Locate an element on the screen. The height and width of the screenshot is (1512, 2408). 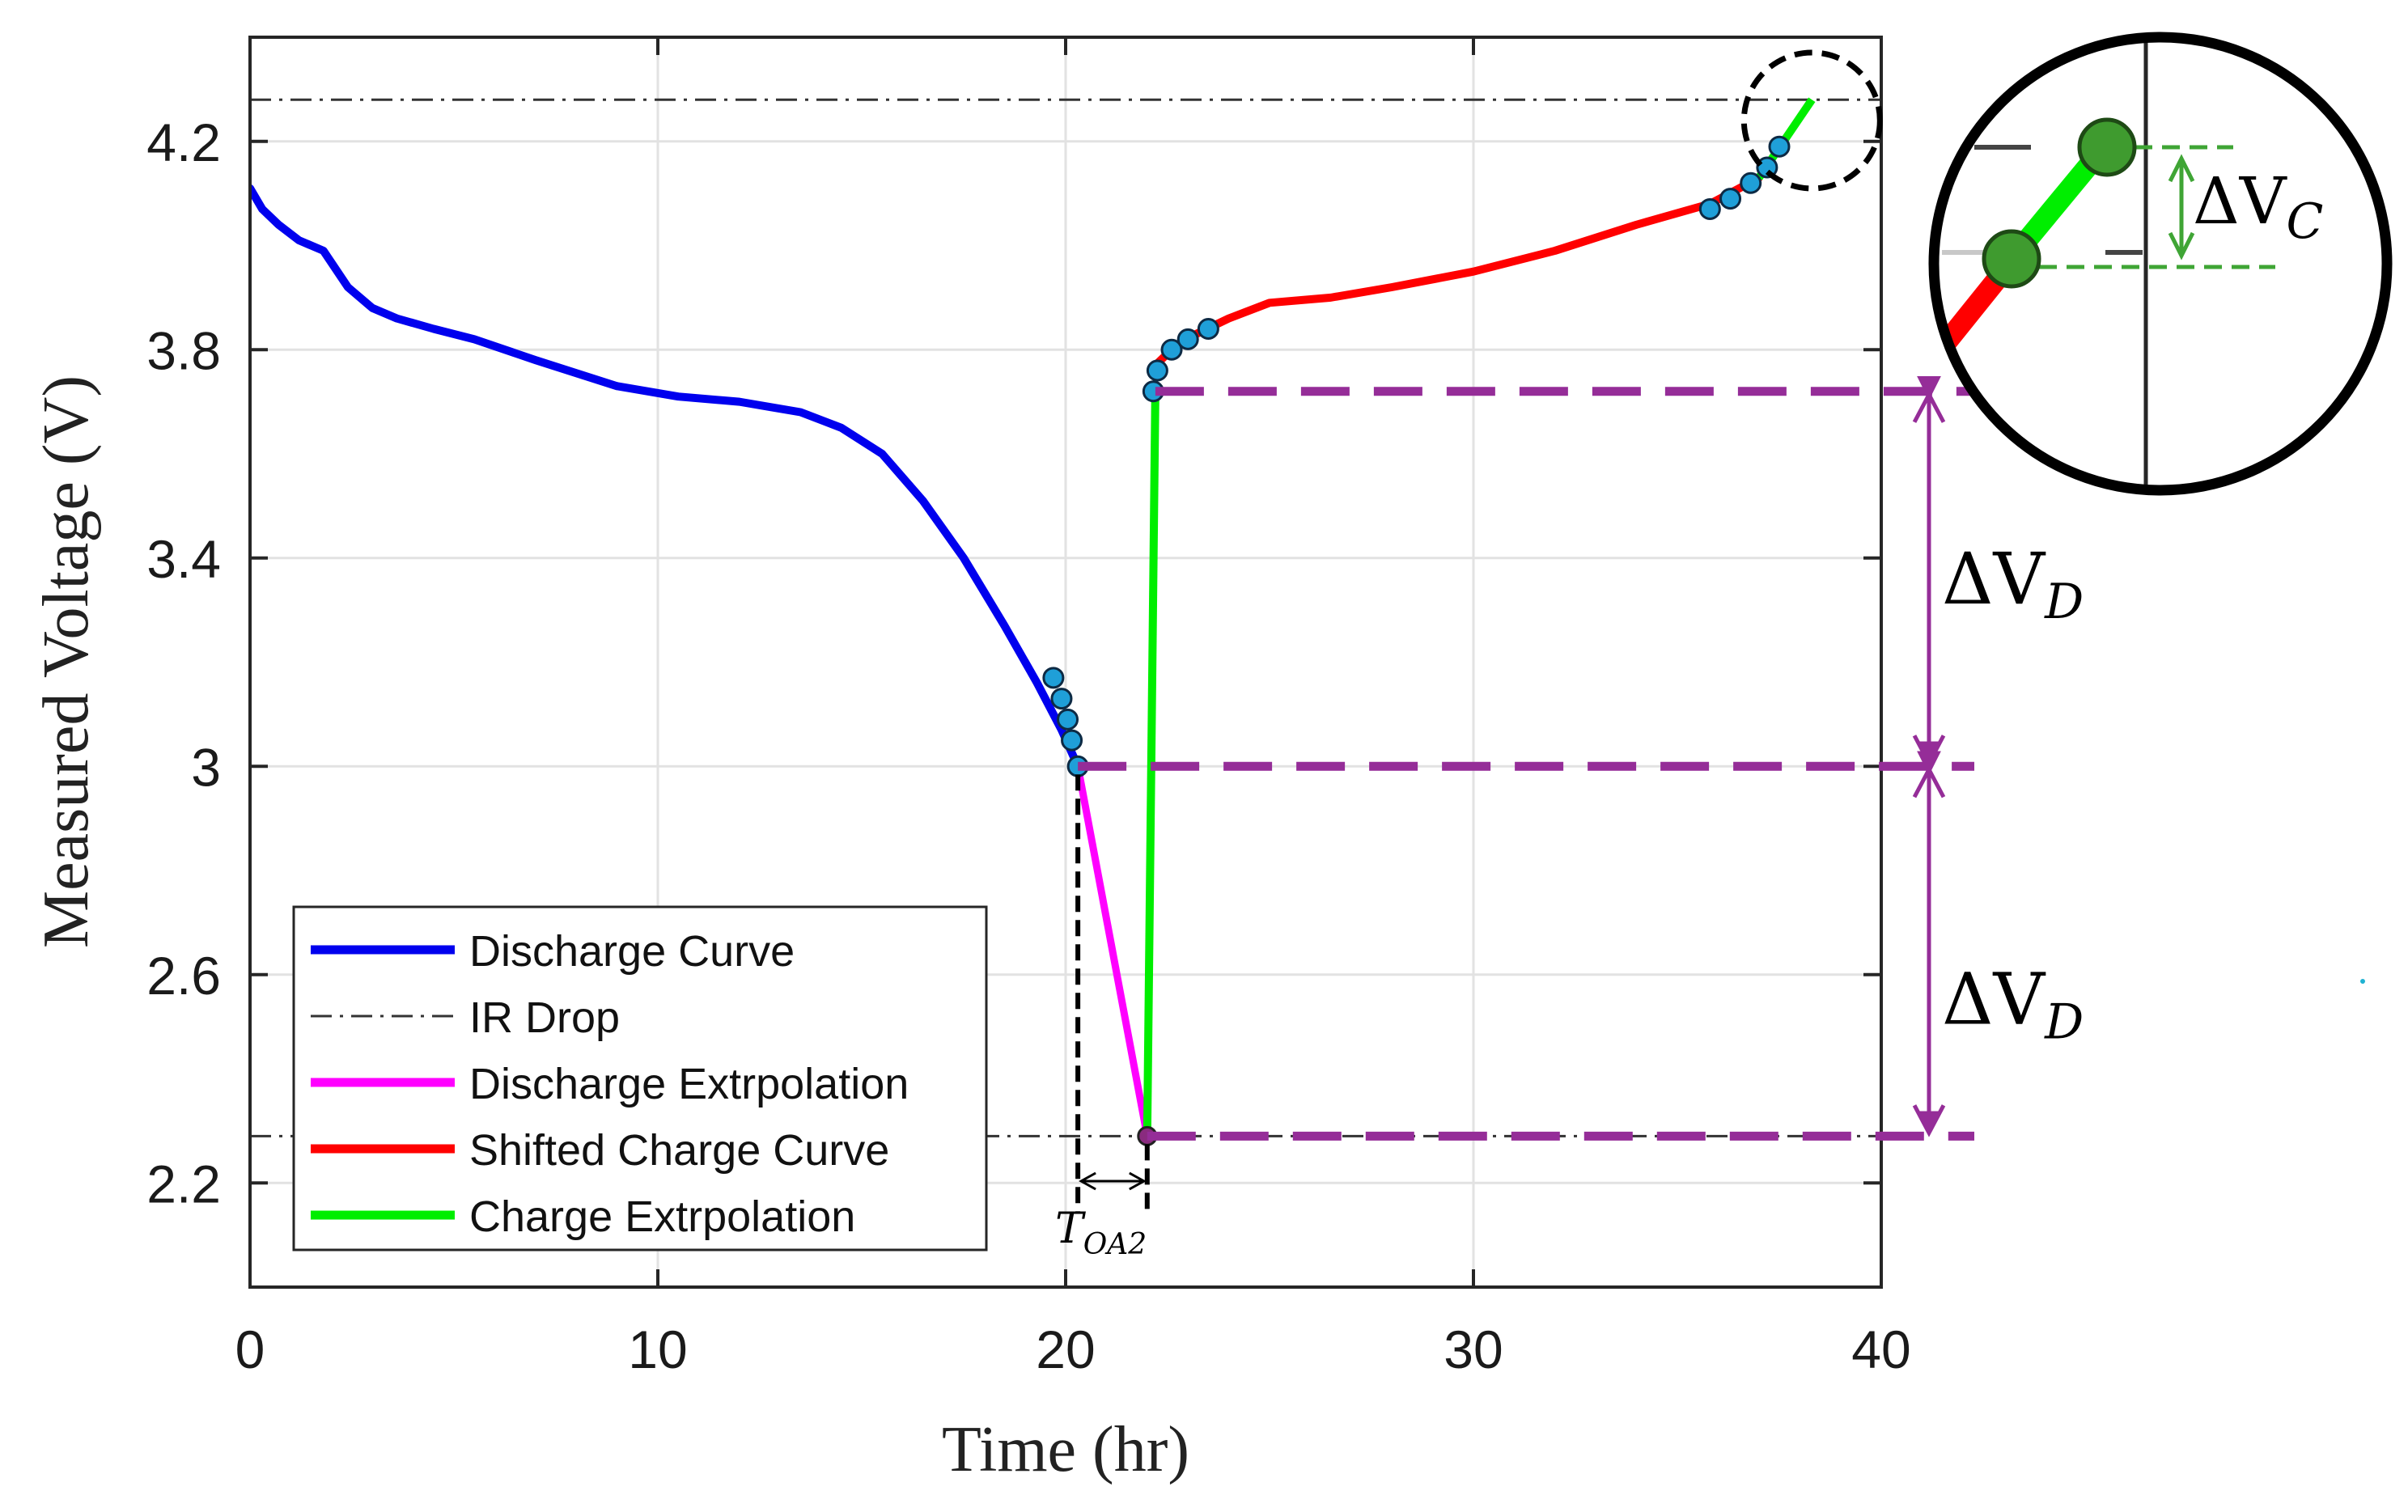
delta-v-c-label: ΔVC is located at coordinates (2258, 206).